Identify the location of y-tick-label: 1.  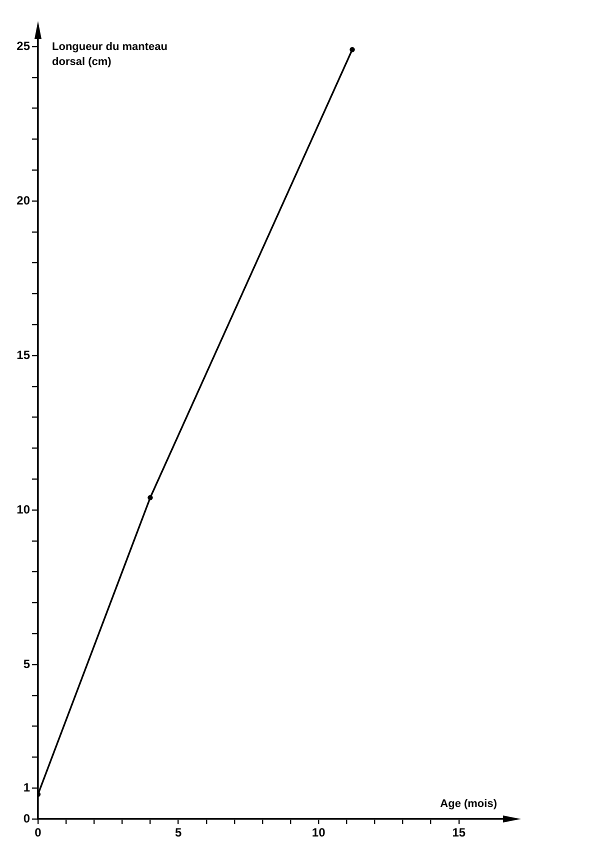
(26, 787).